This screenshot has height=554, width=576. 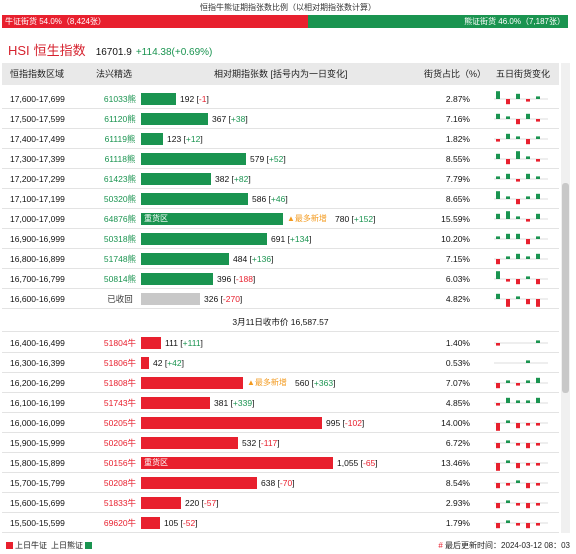 What do you see at coordinates (457, 259) in the screenshot?
I see `row-share: 7.15%` at bounding box center [457, 259].